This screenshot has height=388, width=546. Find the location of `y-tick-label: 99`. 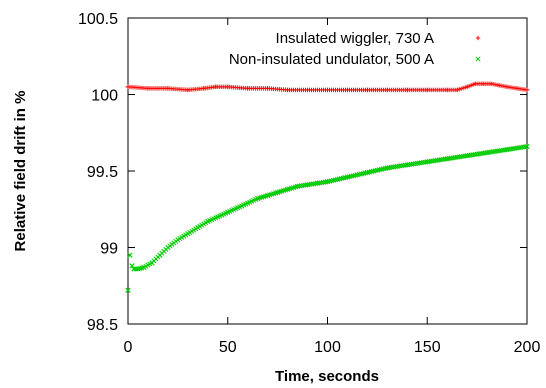

y-tick-label: 99 is located at coordinates (109, 249).